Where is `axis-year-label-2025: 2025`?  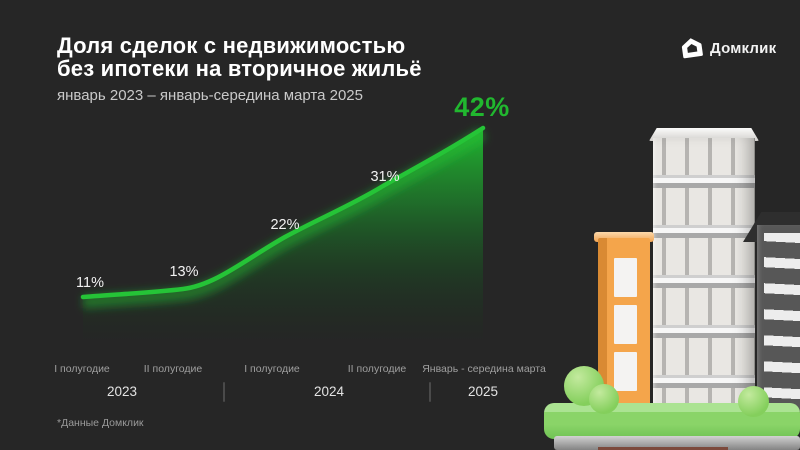
axis-year-label-2025: 2025 is located at coordinates (483, 391).